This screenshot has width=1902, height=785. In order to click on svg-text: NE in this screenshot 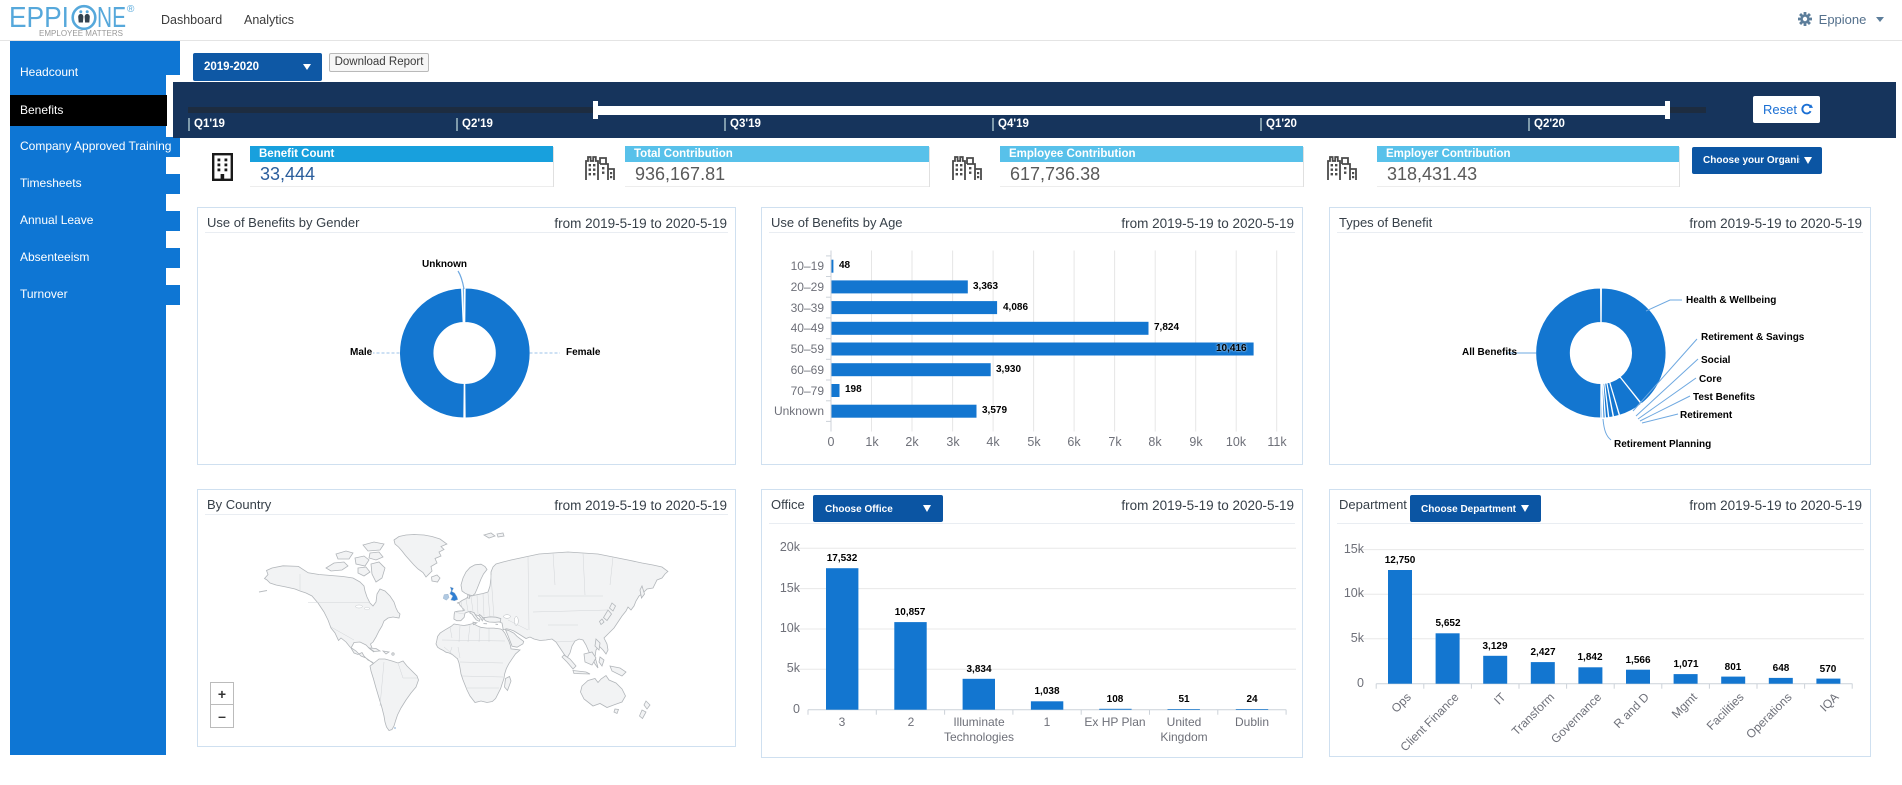, I will do `click(111, 18)`.